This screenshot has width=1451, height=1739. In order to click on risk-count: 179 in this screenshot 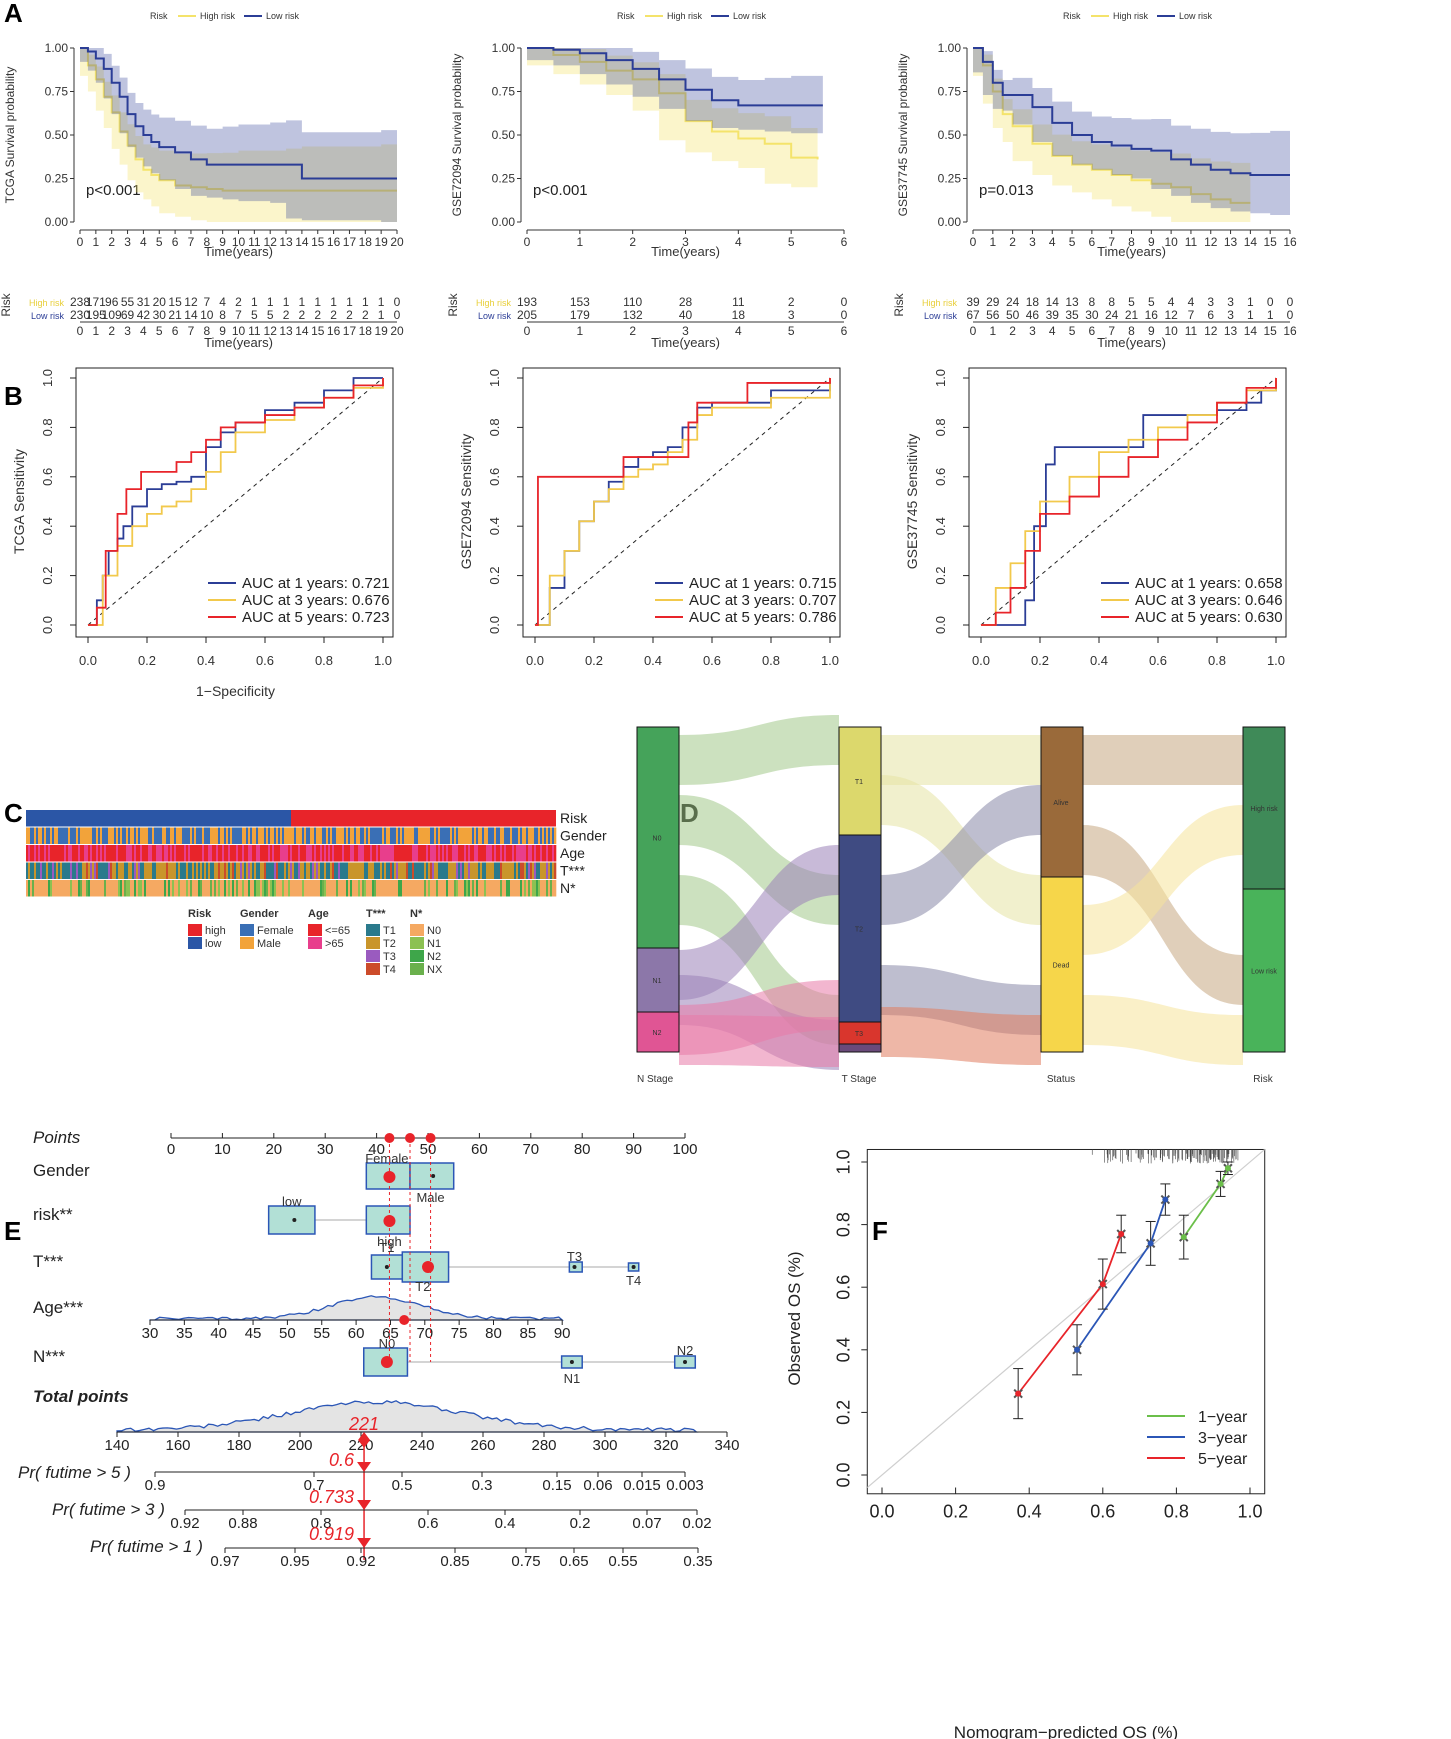, I will do `click(580, 315)`.